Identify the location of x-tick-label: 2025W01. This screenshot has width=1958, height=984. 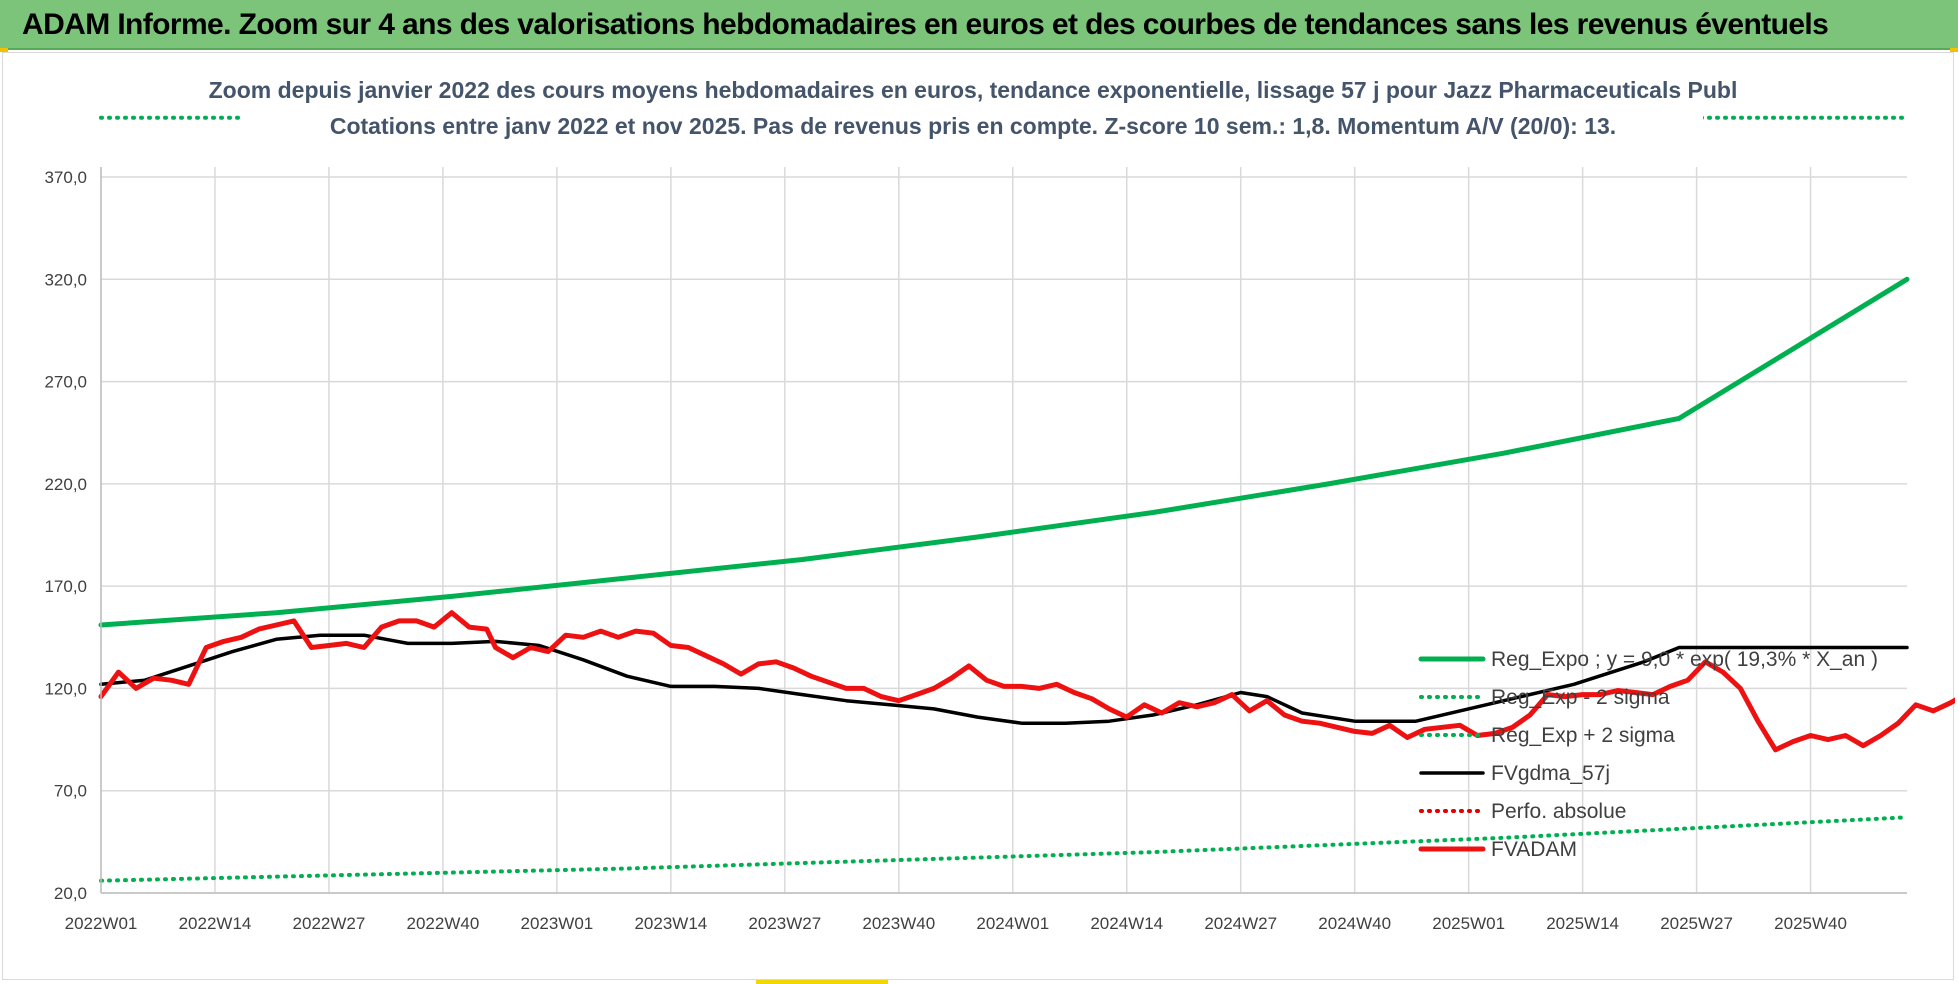
(1468, 923).